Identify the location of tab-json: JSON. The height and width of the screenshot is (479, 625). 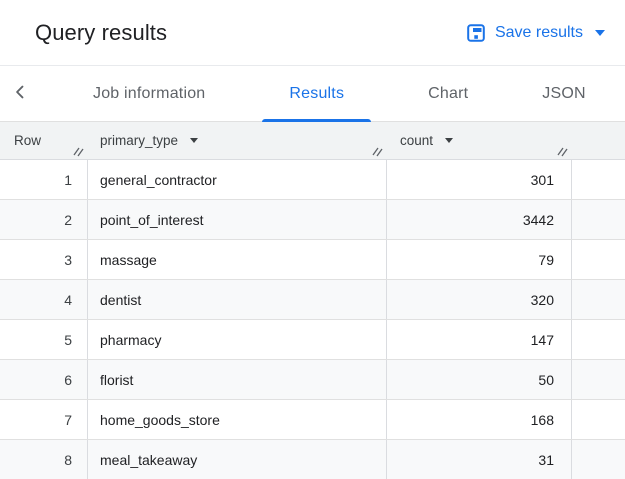
(563, 93).